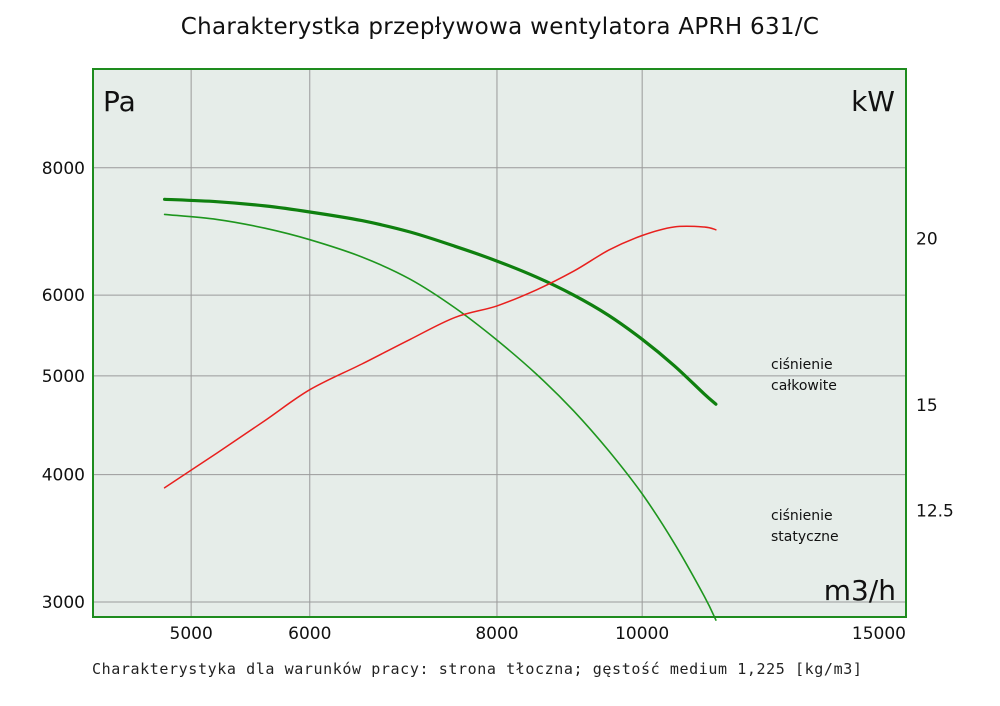 The width and height of the screenshot is (1000, 706). Describe the element at coordinates (927, 406) in the screenshot. I see `y-right-tick-label: 15` at that location.